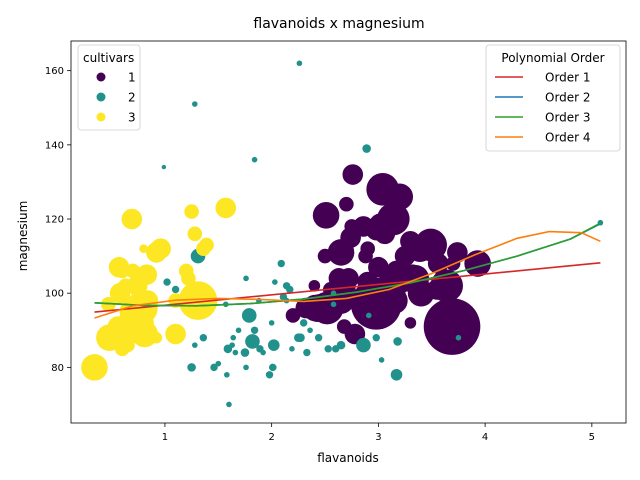 The width and height of the screenshot is (640, 480). What do you see at coordinates (54, 294) in the screenshot?
I see `y-tick-label: 100` at bounding box center [54, 294].